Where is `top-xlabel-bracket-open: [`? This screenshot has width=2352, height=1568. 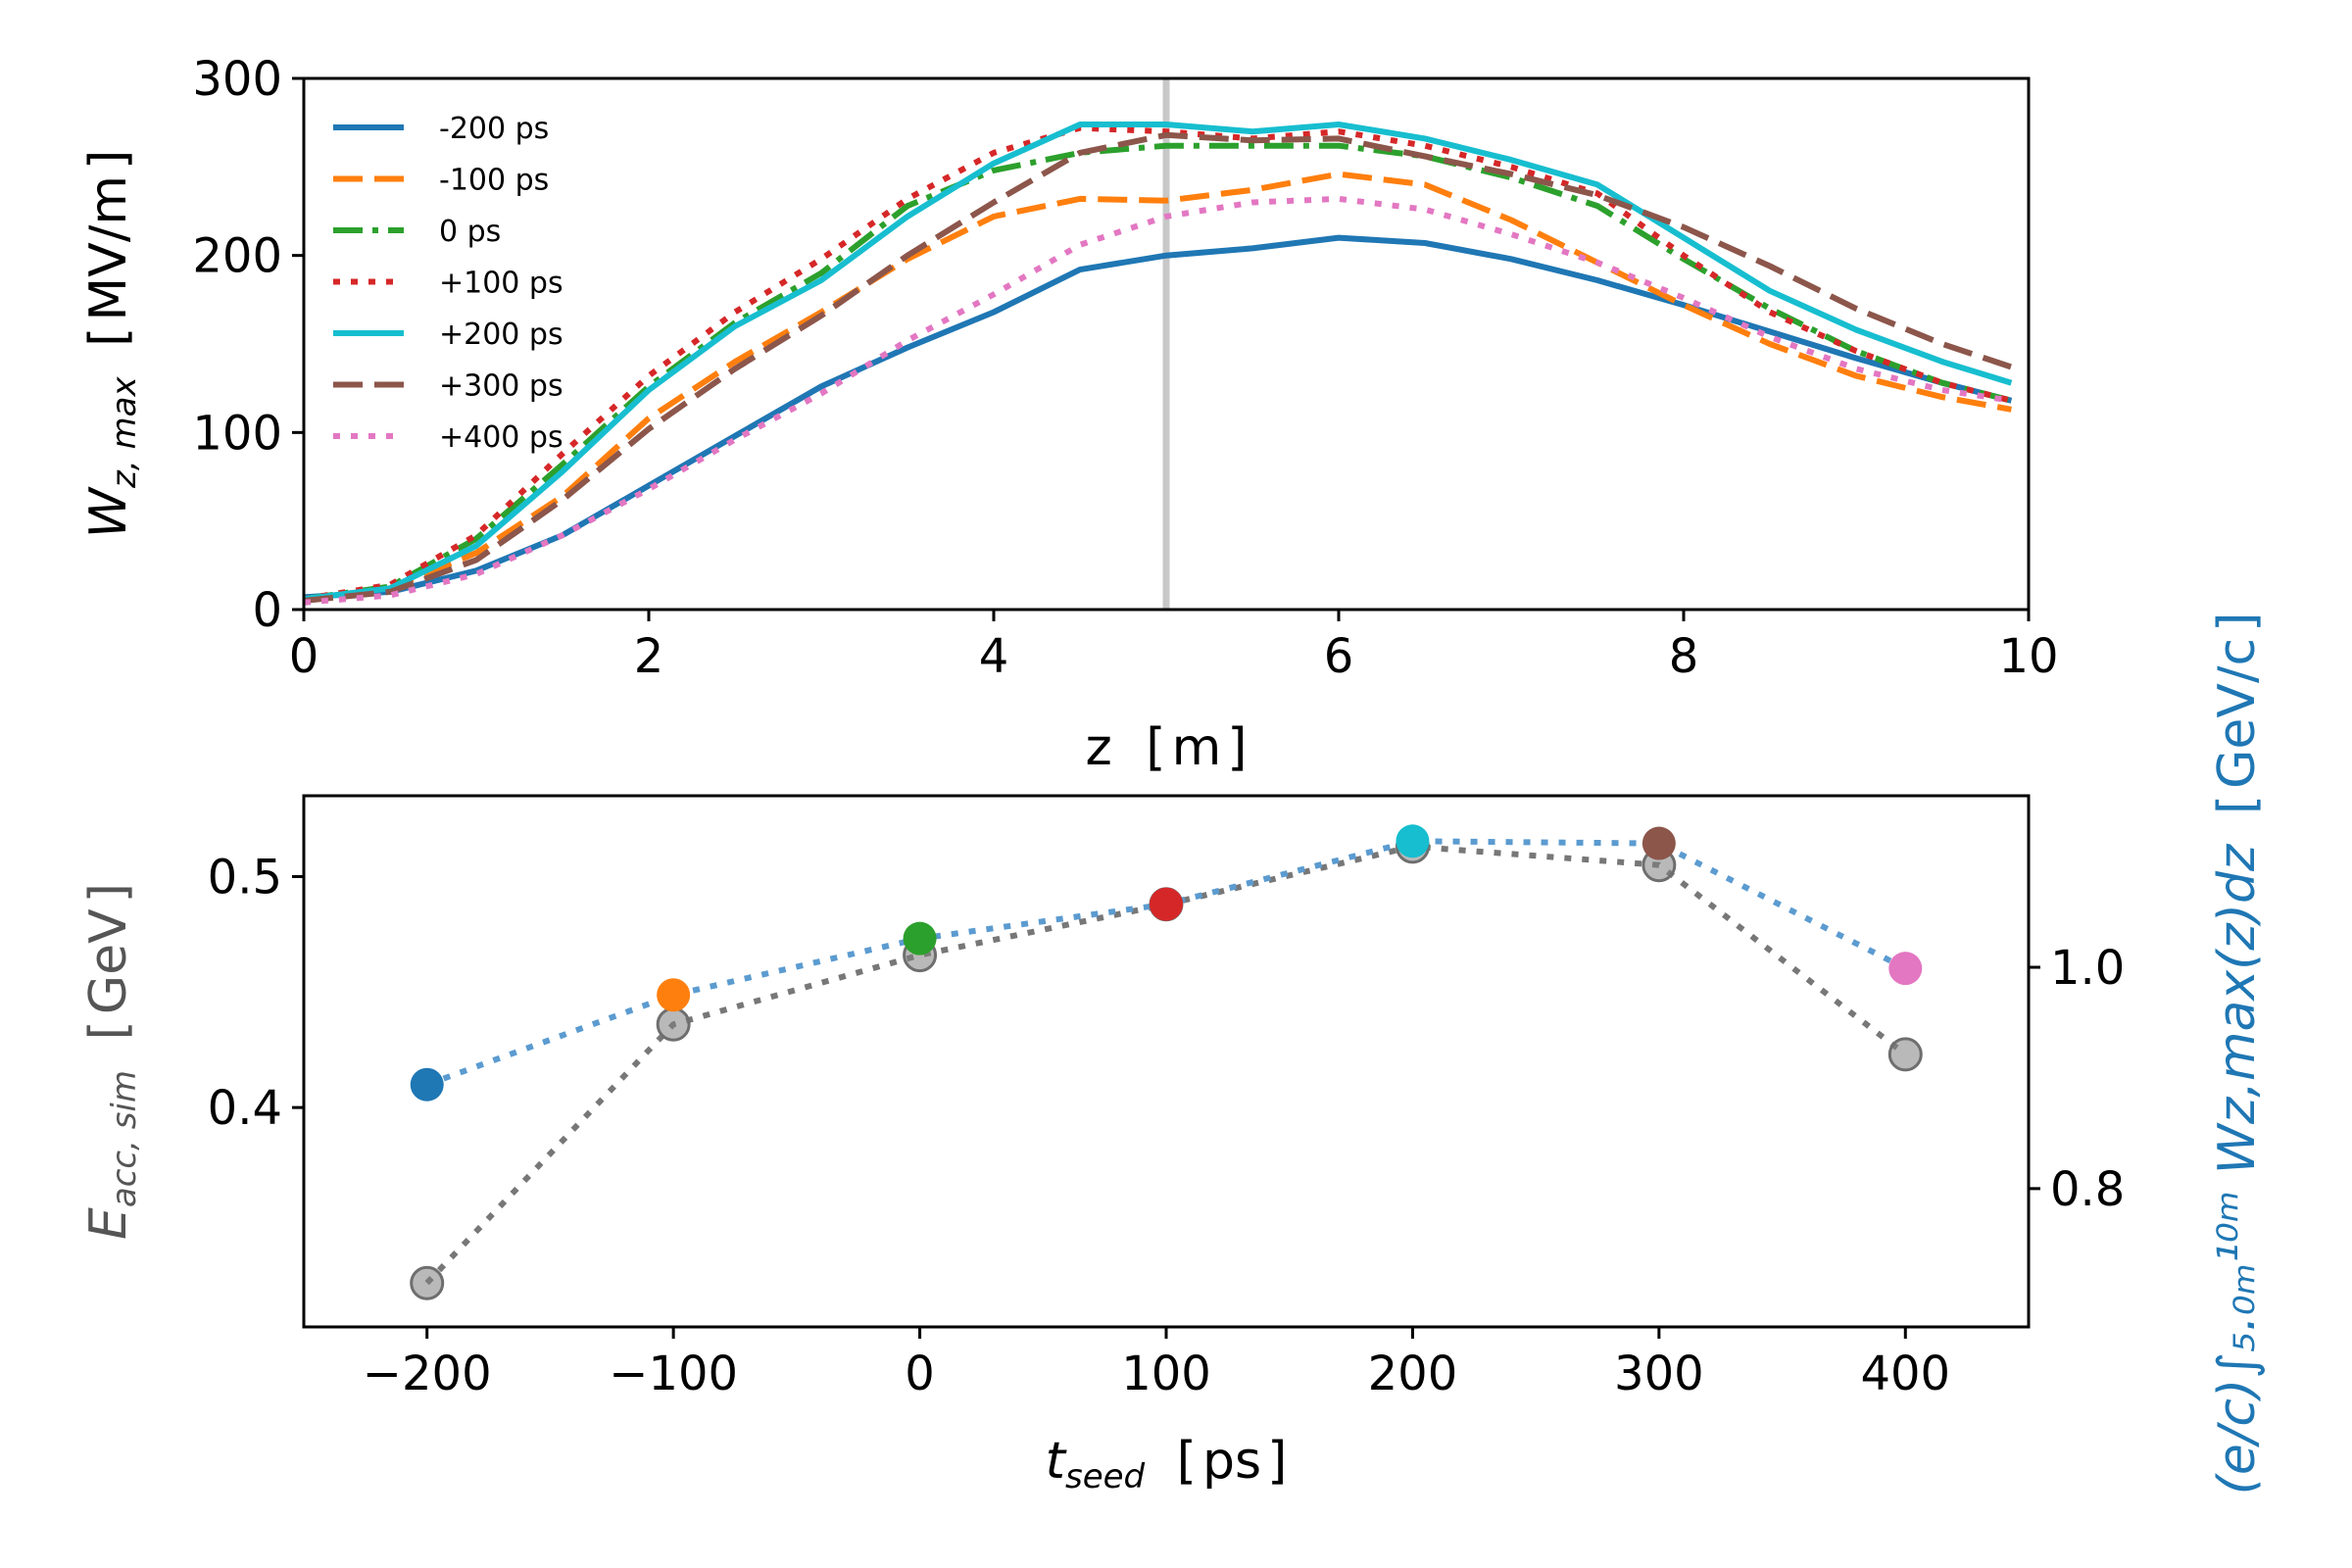 top-xlabel-bracket-open: [ is located at coordinates (1155, 747).